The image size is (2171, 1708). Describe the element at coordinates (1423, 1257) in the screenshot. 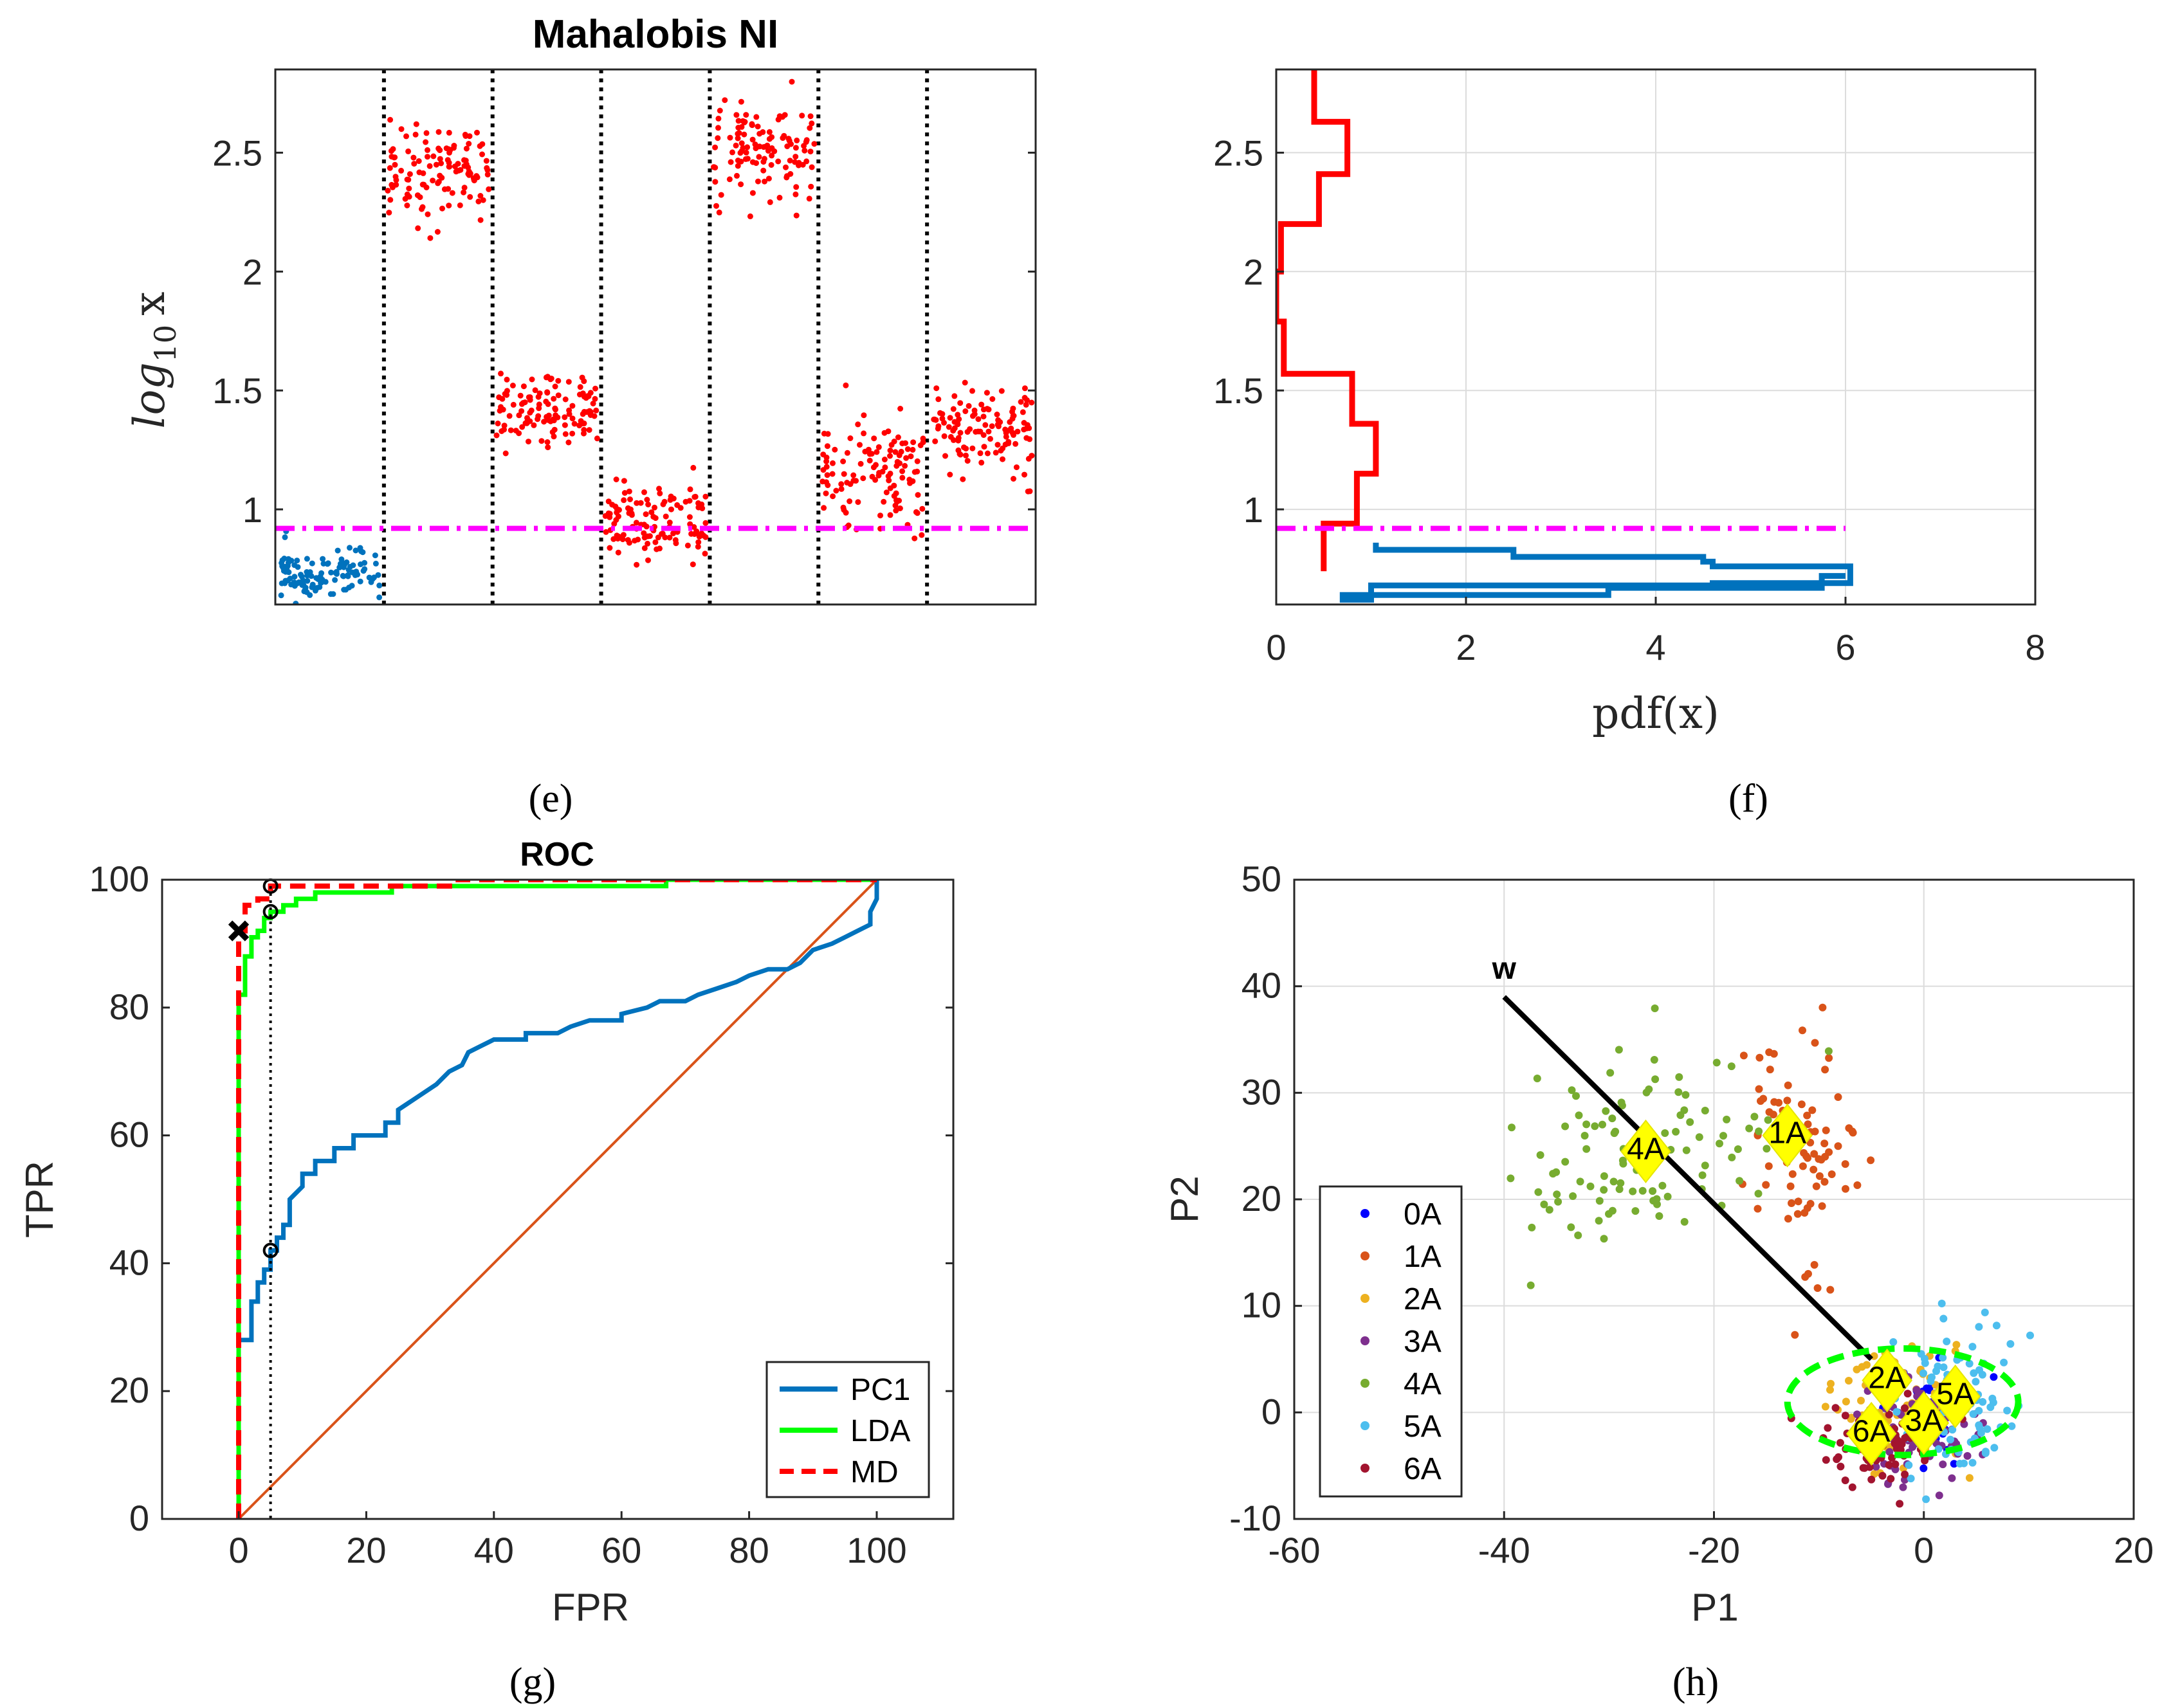

I see `legend-label: 1A` at that location.